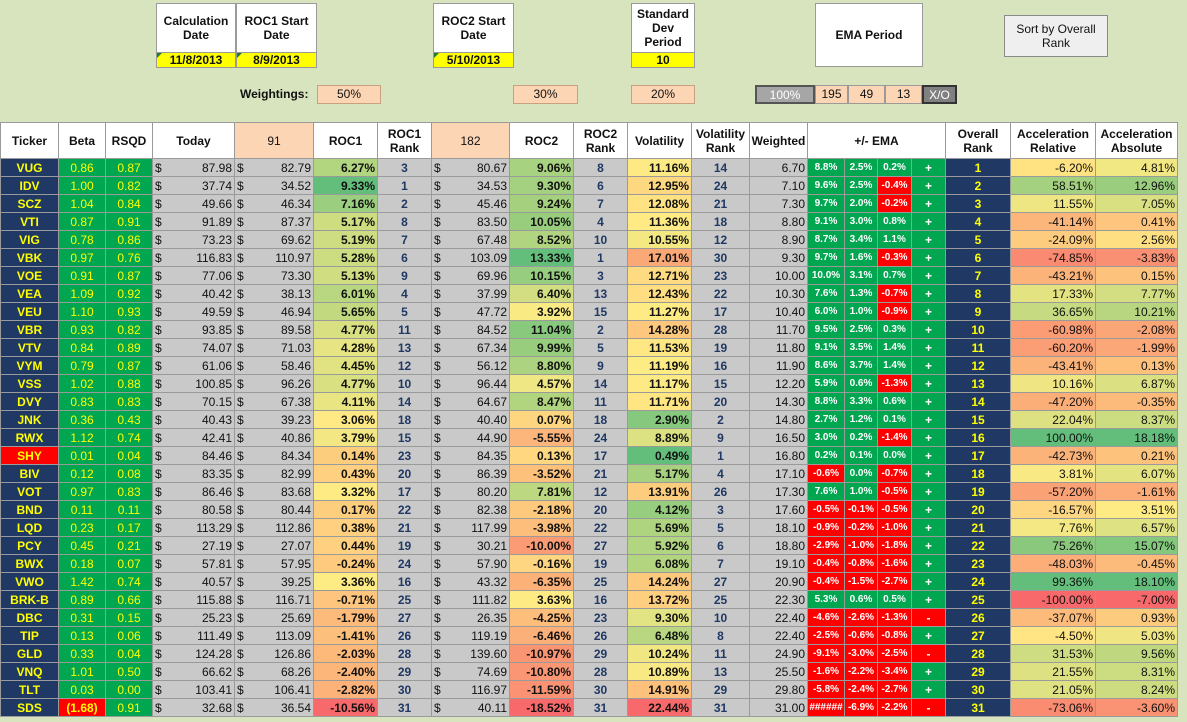 This screenshot has width=1187, height=722. Describe the element at coordinates (29, 437) in the screenshot. I see `ticker-cell: RWX` at that location.